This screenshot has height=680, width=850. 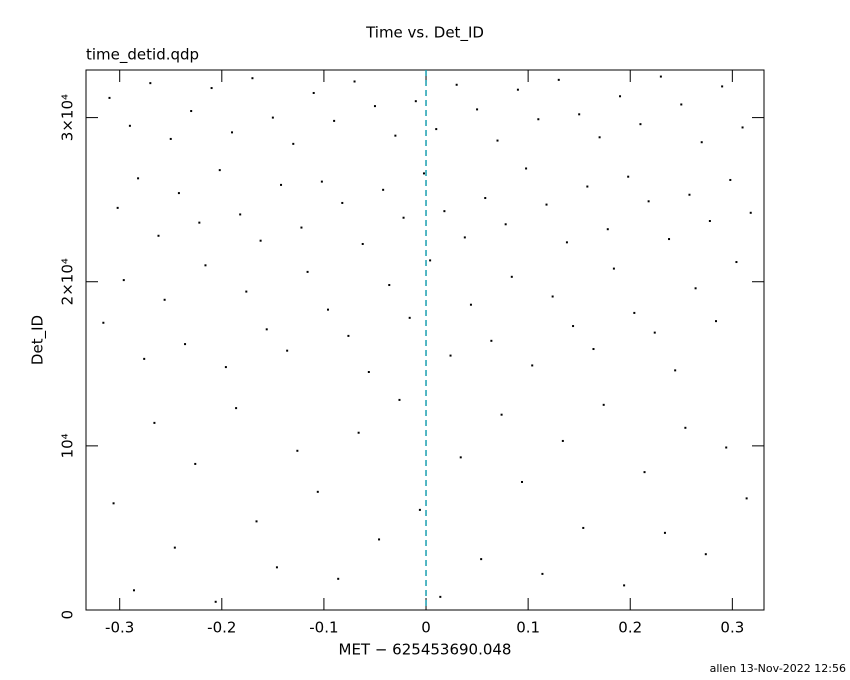 I want to click on y-tick-label: 10⁴, so click(x=68, y=445).